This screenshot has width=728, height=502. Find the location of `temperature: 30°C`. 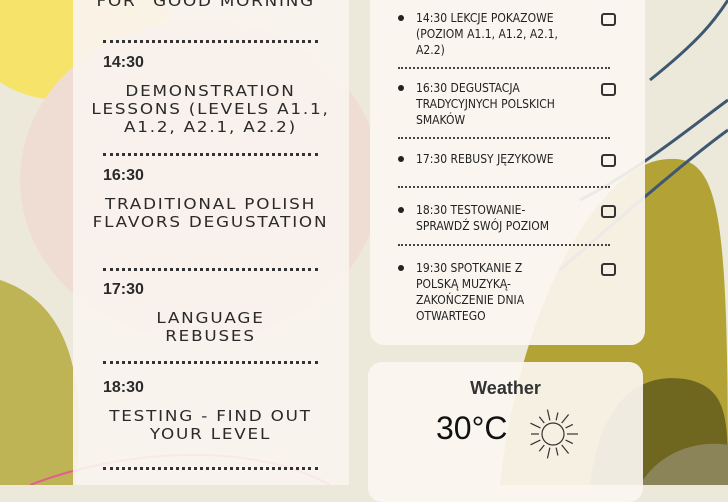

temperature: 30°C is located at coordinates (472, 428).